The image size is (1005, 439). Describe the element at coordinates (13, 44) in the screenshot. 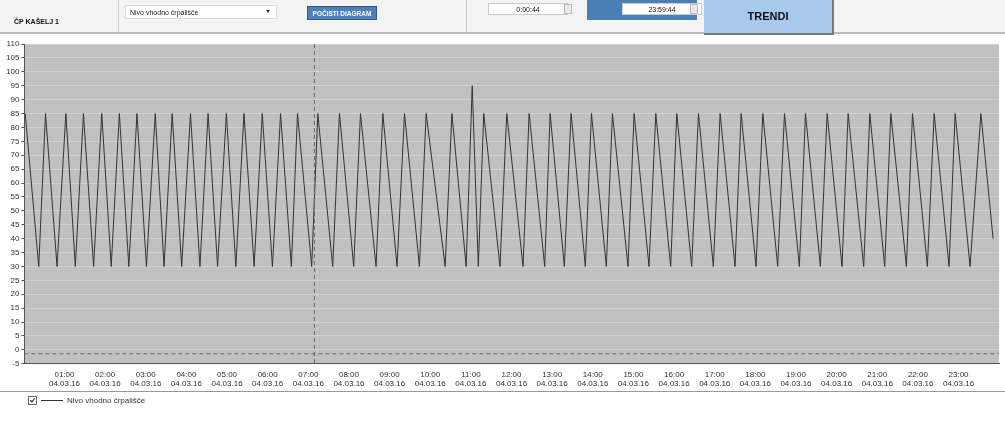

I see `y-tick-label: 110` at that location.